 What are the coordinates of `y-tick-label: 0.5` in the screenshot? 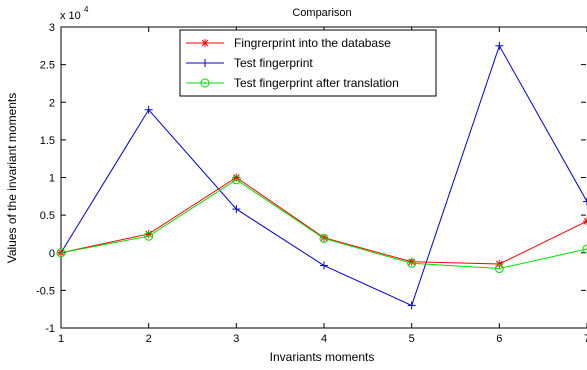 It's located at (47, 216).